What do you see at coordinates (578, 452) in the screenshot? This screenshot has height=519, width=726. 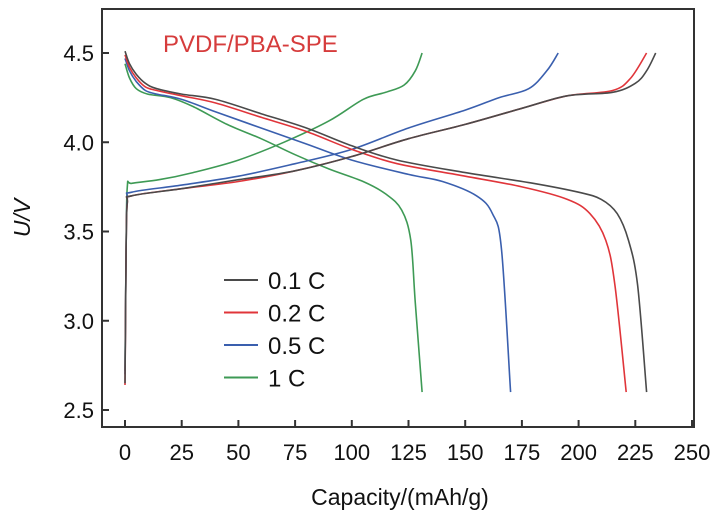 I see `x-tick-label: 200` at bounding box center [578, 452].